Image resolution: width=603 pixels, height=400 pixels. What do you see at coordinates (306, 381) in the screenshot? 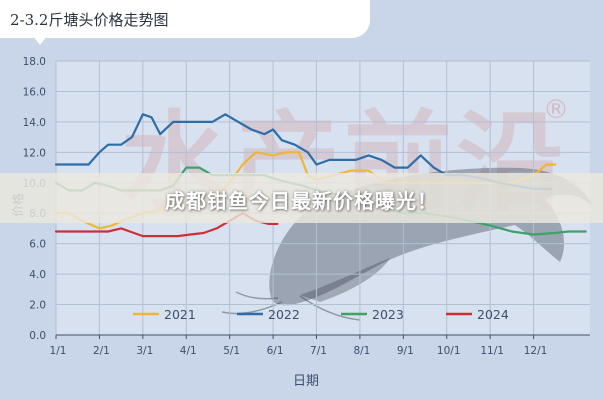
I see `x-axis-label: 日期` at bounding box center [306, 381].